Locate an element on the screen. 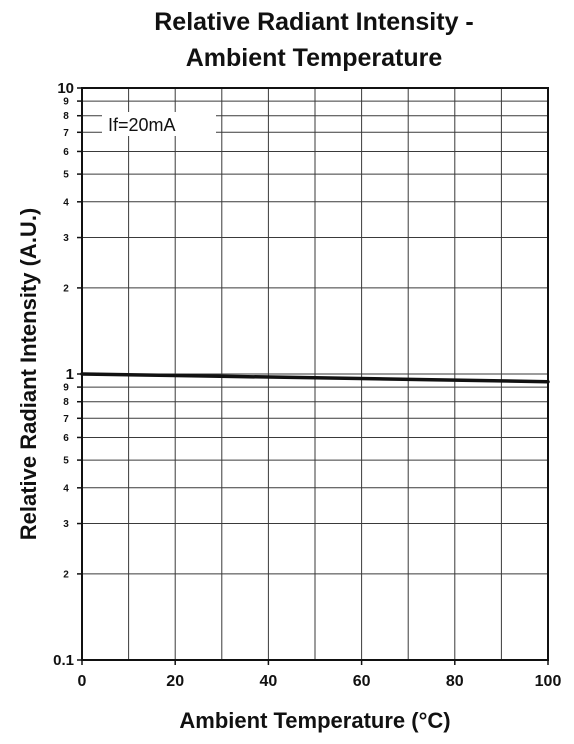 The image size is (574, 744). x-tick-labels: 0 20 40 60 80 100 is located at coordinates (320, 681).